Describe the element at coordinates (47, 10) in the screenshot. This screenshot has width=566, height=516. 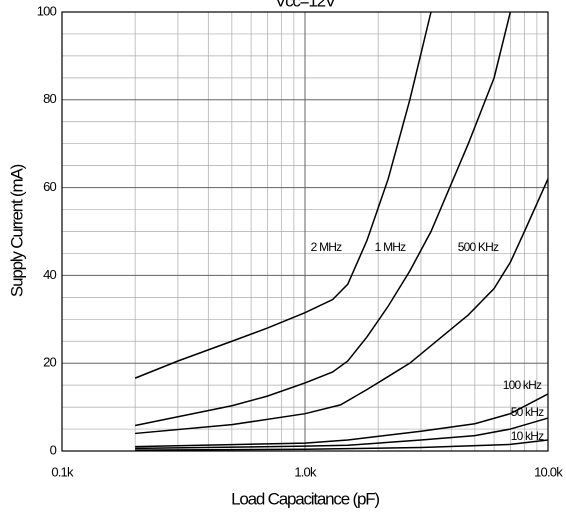
I see `y-tick-label: 100` at that location.